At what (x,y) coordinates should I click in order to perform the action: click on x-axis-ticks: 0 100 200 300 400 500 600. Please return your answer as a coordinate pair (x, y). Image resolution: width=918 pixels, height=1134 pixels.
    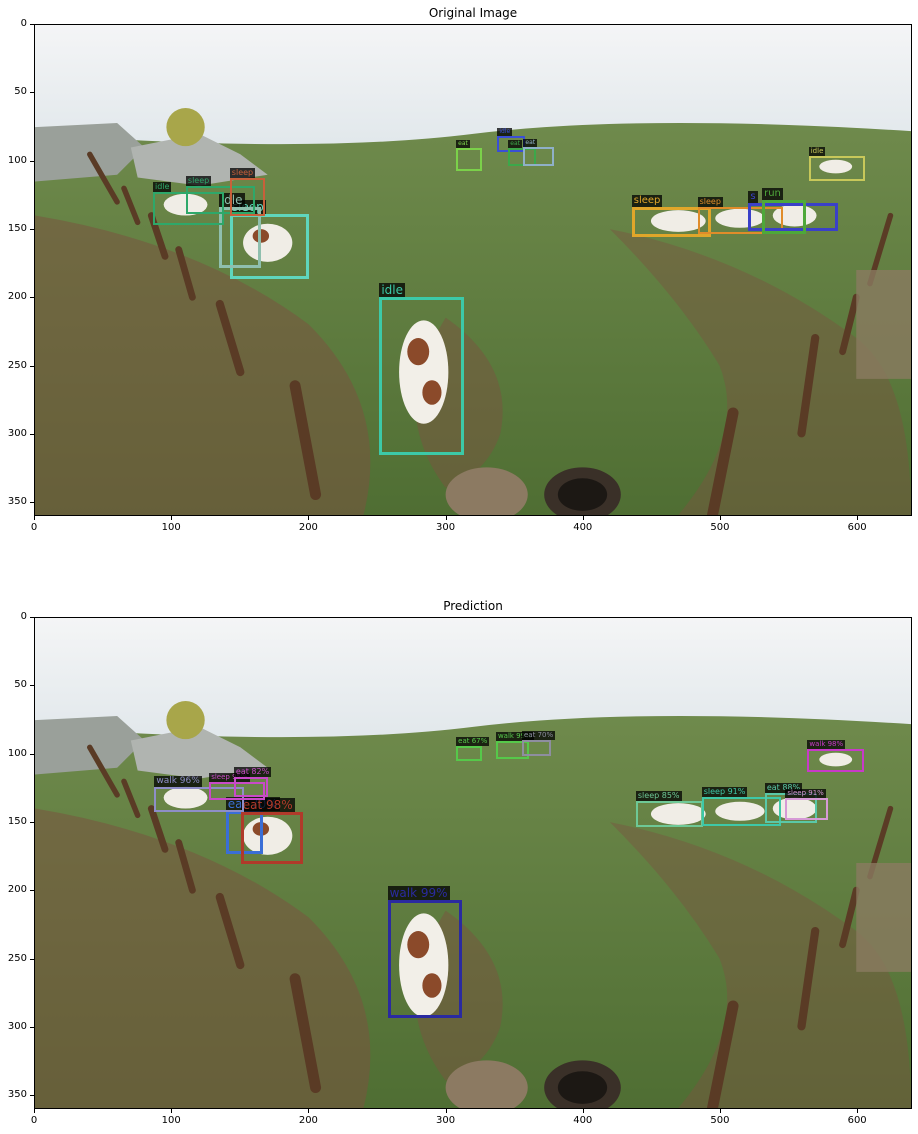
    Looking at the image, I should click on (471, 1119).